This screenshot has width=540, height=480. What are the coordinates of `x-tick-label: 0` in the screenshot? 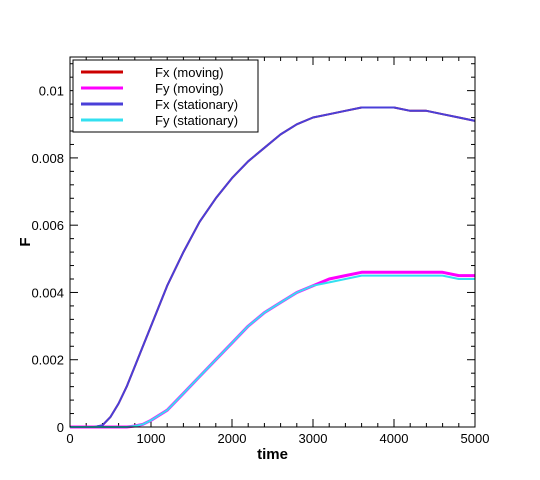 It's located at (69, 438).